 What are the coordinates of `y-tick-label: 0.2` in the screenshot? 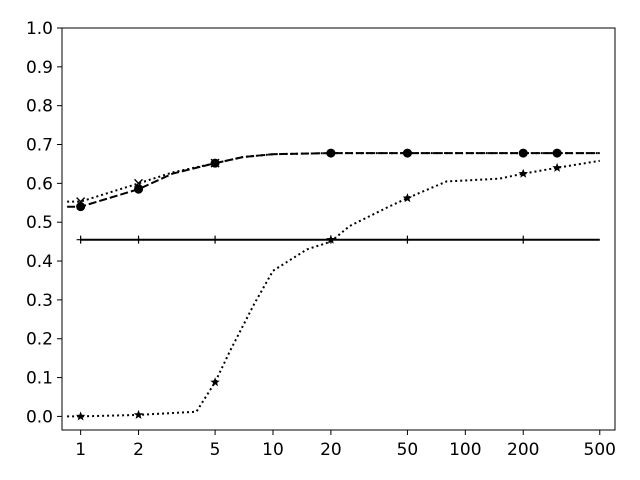 It's located at (39, 340).